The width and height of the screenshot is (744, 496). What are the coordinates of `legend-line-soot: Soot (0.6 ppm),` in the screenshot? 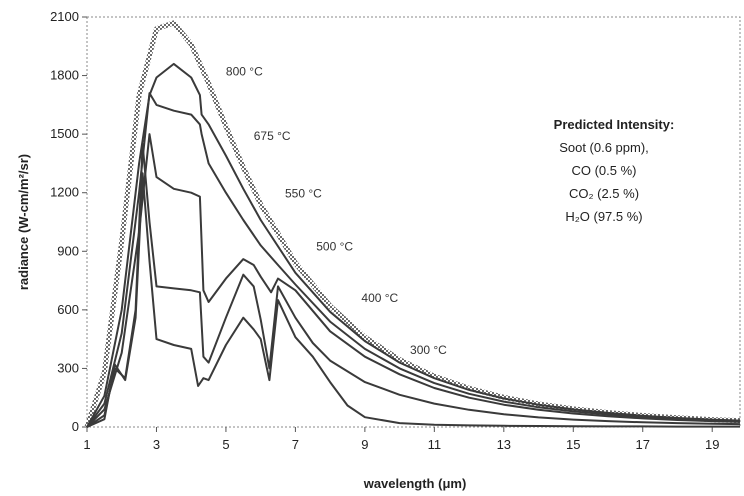 It's located at (604, 147).